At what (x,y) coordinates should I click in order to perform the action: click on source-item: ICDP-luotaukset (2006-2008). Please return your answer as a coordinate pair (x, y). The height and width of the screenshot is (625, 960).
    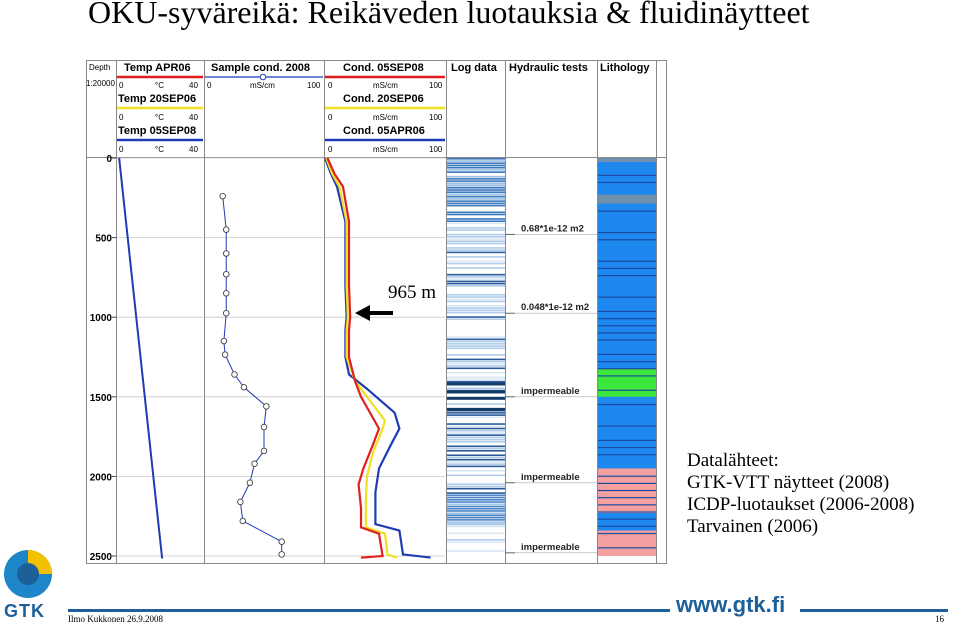
    Looking at the image, I should click on (801, 504).